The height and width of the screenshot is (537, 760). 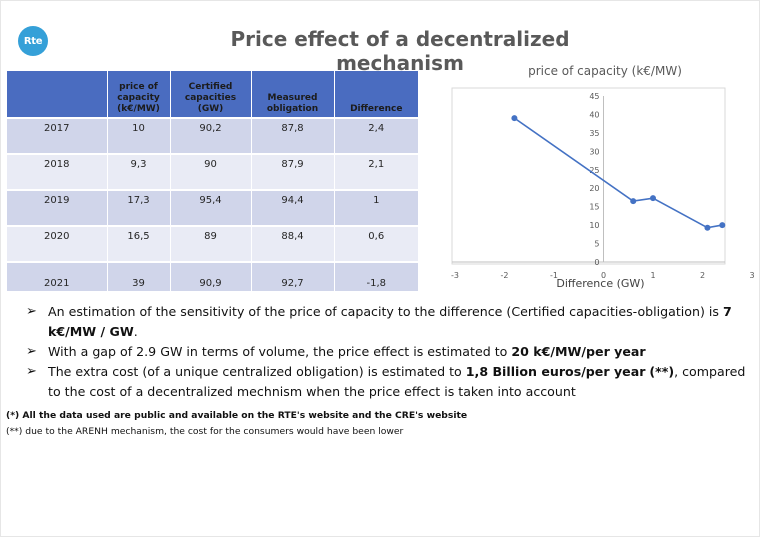 What do you see at coordinates (594, 133) in the screenshot?
I see `y-tick-label: 35` at bounding box center [594, 133].